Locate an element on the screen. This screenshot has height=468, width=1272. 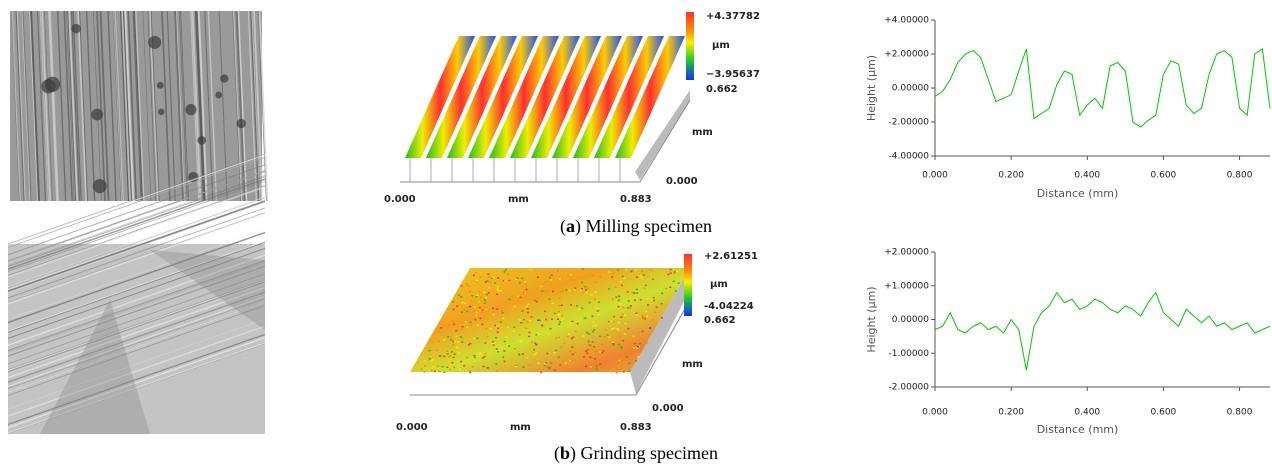
caption-part: ( is located at coordinates (563, 226).